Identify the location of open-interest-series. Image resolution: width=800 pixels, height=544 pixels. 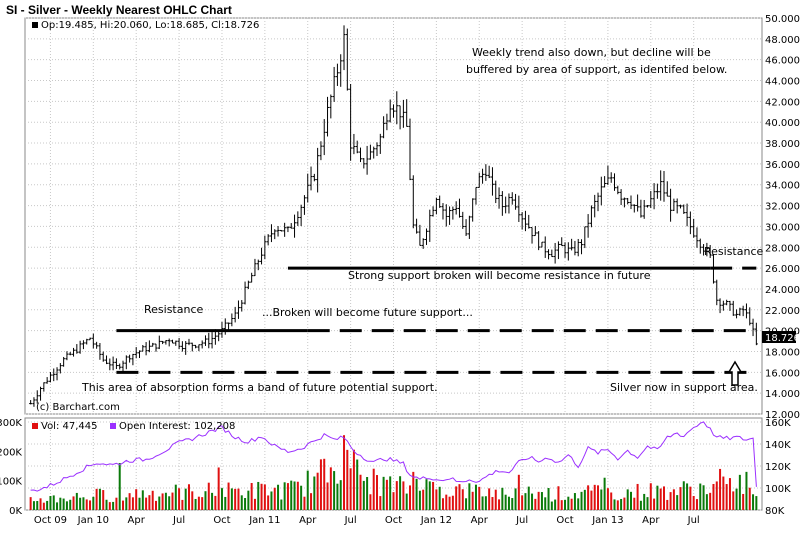
(393, 456).